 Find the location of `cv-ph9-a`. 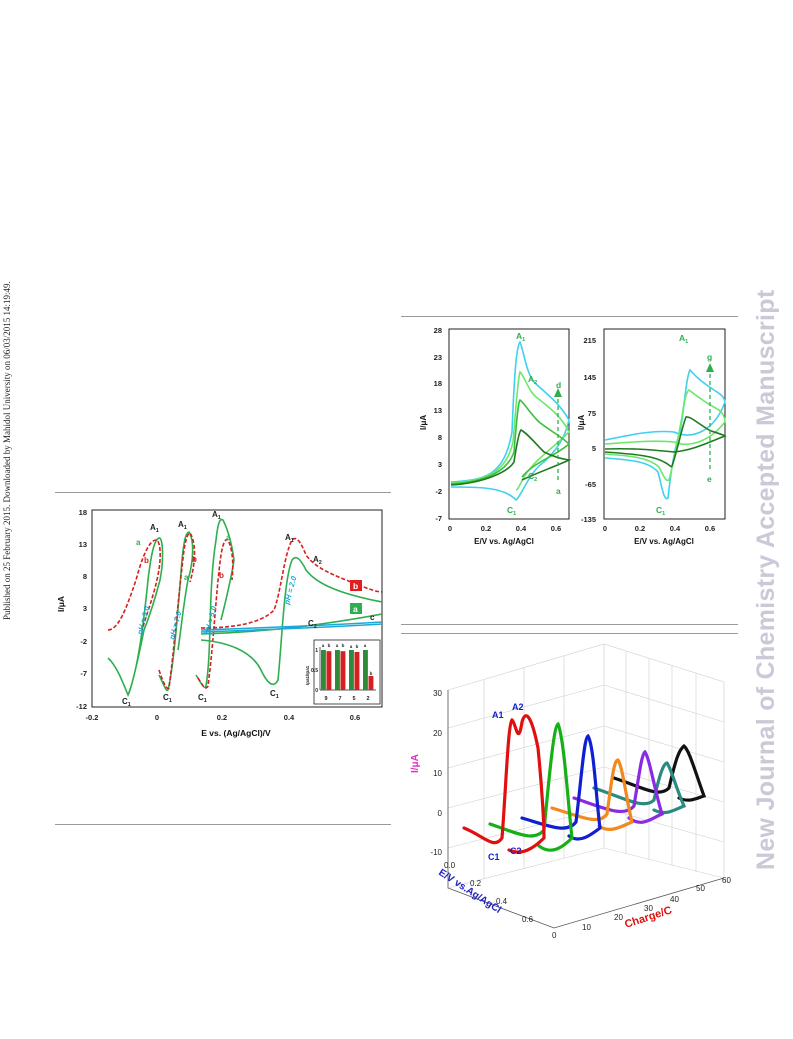

cv-ph9-a is located at coordinates (135, 617).